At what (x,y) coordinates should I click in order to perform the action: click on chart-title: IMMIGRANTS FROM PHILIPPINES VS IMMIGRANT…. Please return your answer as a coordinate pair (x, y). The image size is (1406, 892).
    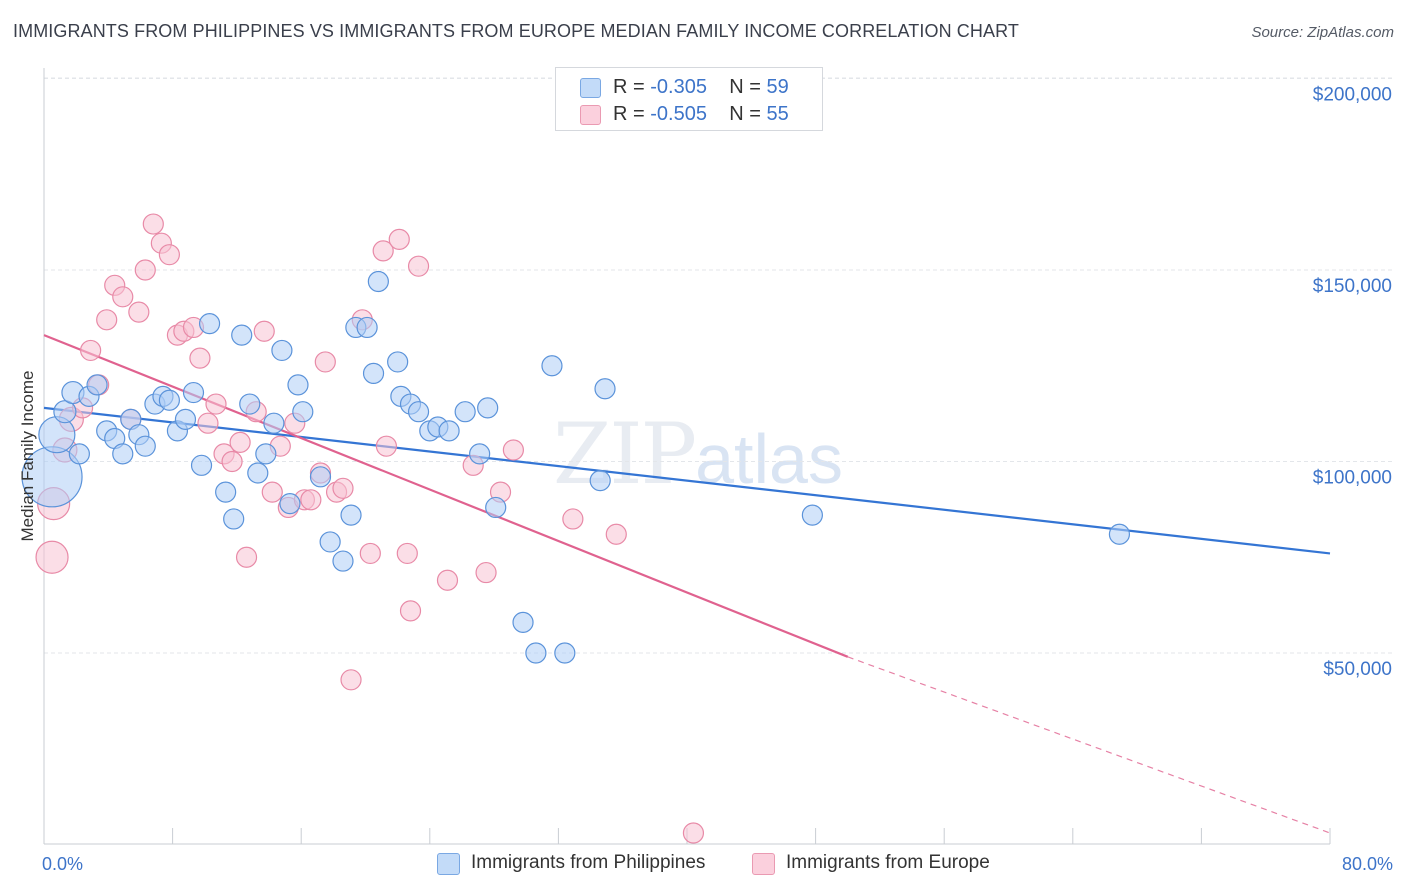
    Looking at the image, I should click on (516, 31).